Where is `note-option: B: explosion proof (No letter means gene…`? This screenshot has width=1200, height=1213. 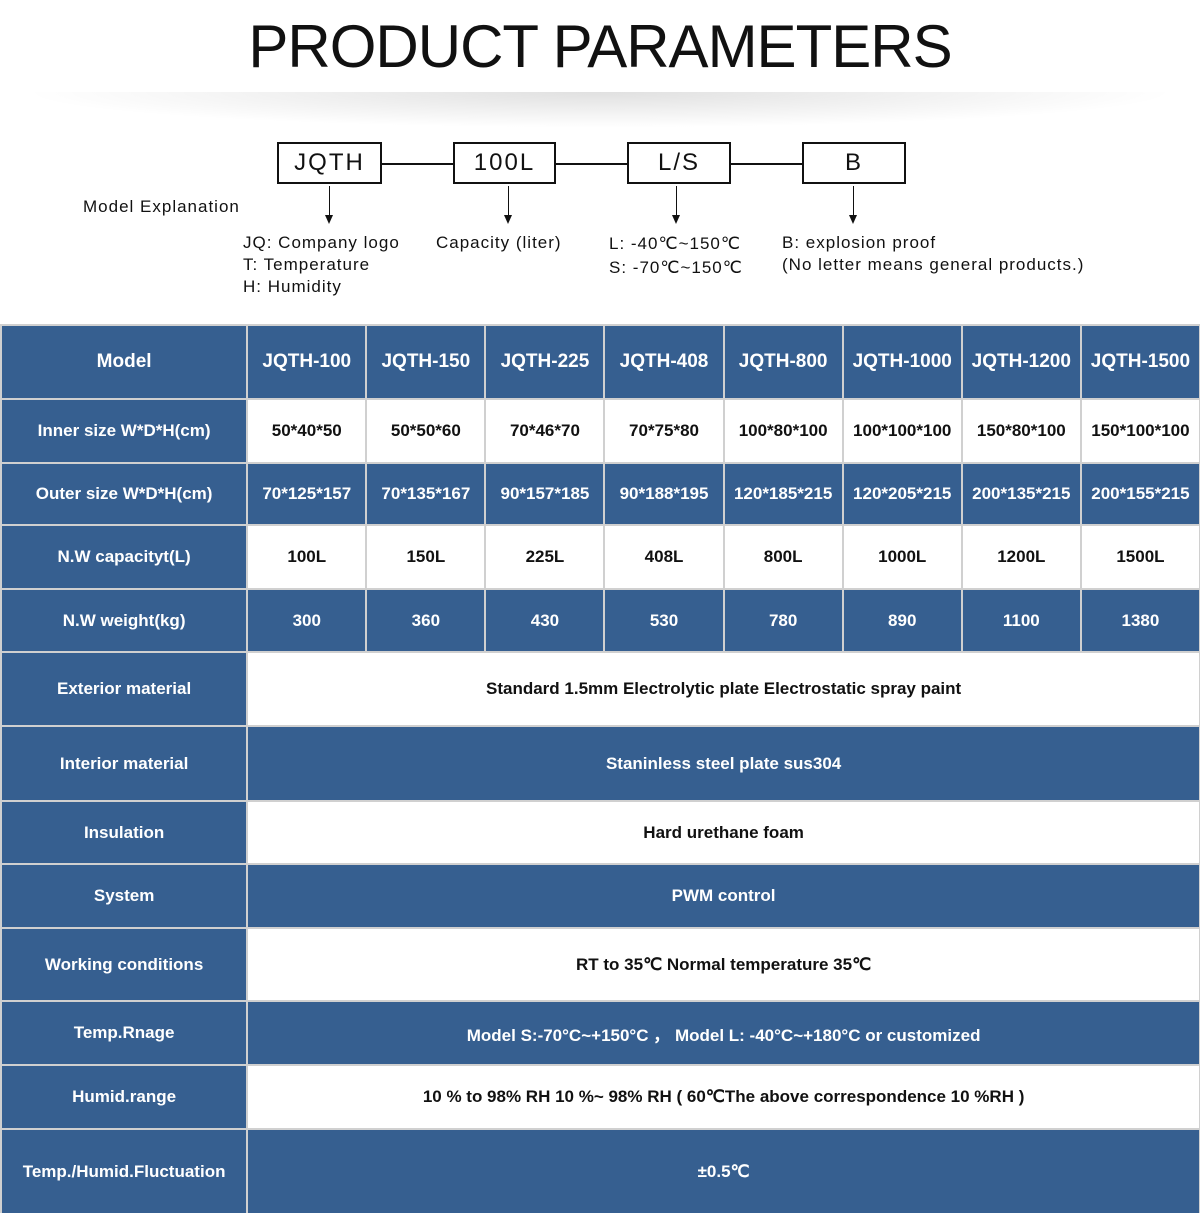
note-option: B: explosion proof (No letter means gene… is located at coordinates (933, 253).